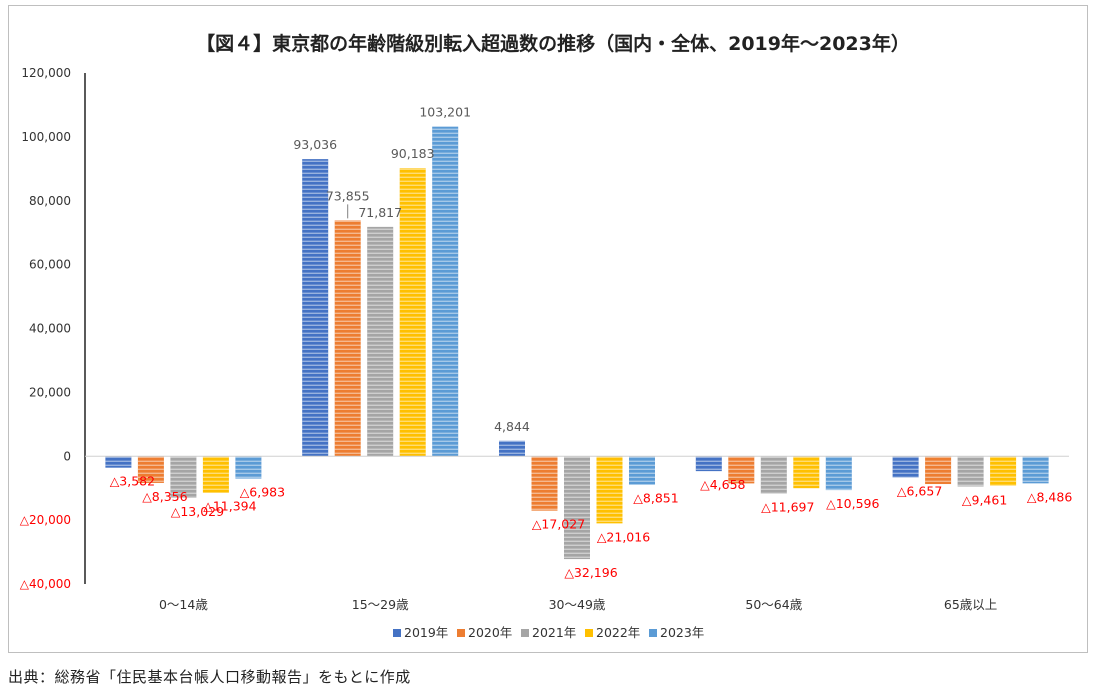 The width and height of the screenshot is (1098, 695). Describe the element at coordinates (380, 212) in the screenshot. I see `data-label: 71,817` at that location.